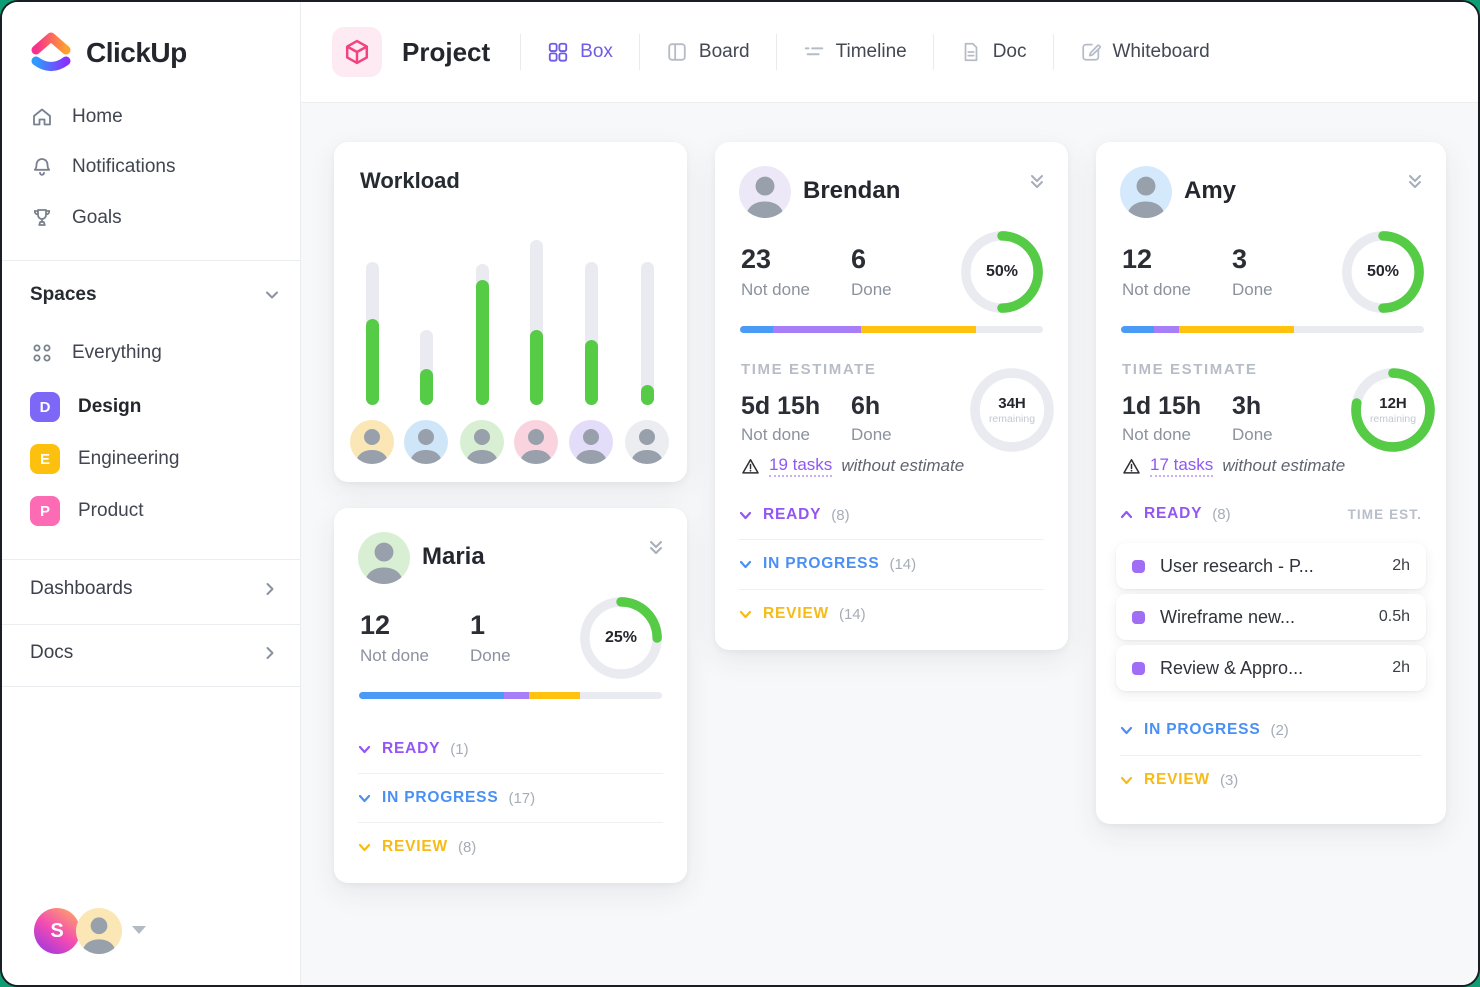 Image resolution: width=1480 pixels, height=987 pixels. I want to click on workload-card: Workload, so click(510, 312).